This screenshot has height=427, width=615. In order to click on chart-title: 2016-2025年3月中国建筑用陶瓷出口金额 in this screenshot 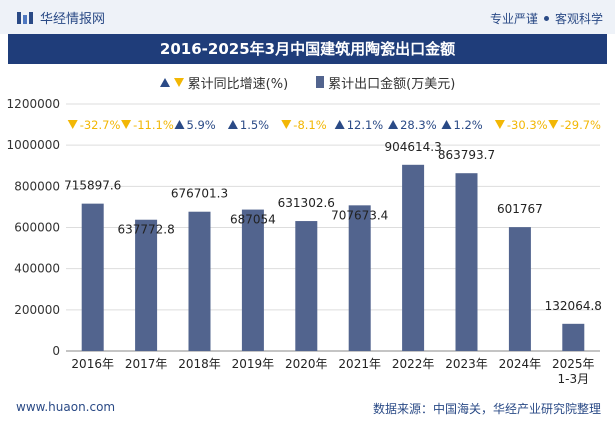, I will do `click(307, 49)`.